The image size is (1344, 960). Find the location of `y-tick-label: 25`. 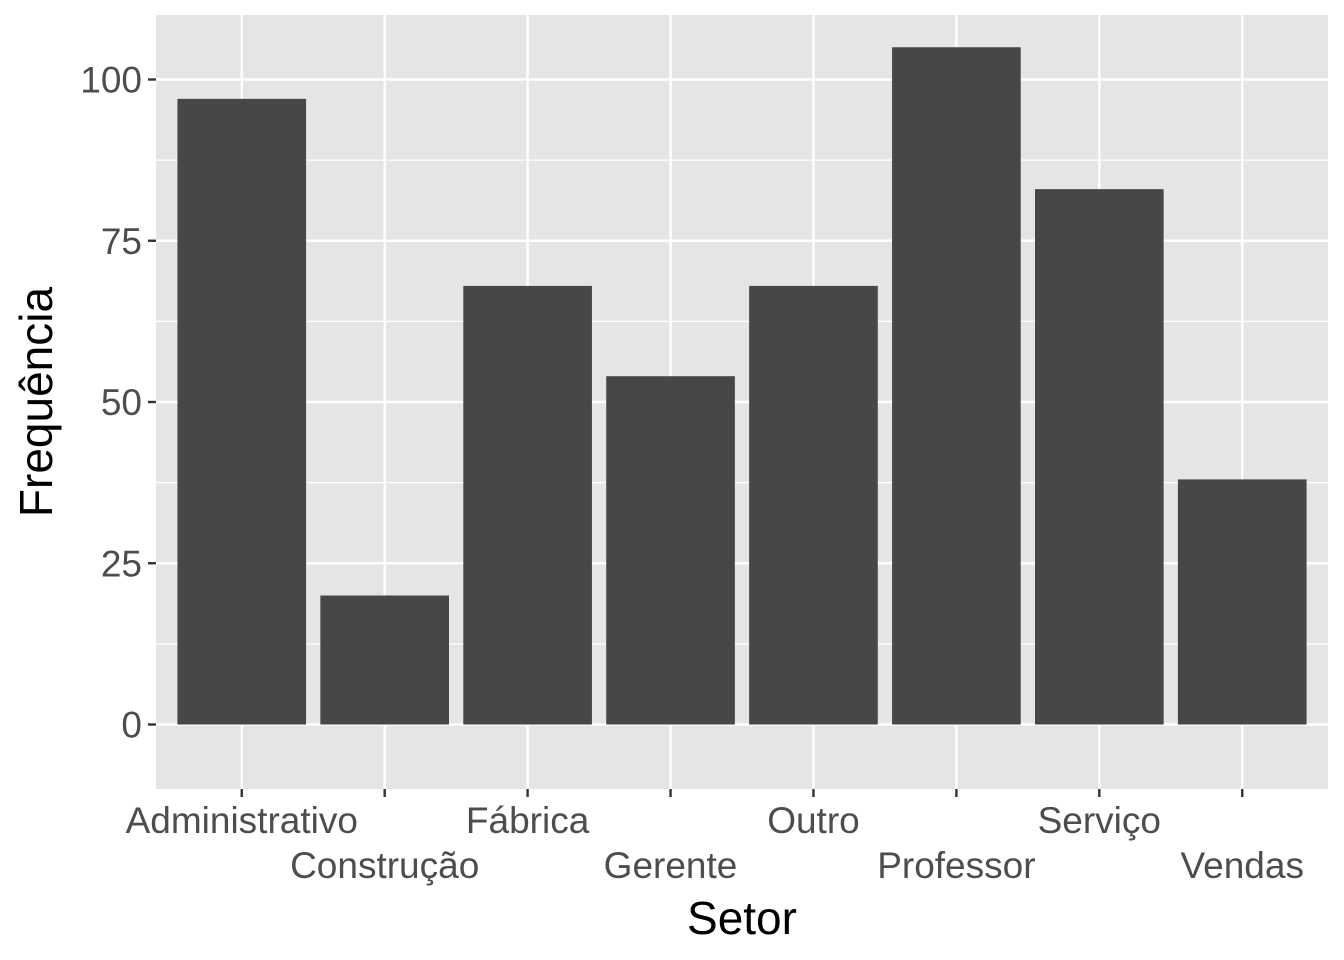

y-tick-label: 25 is located at coordinates (121, 563).